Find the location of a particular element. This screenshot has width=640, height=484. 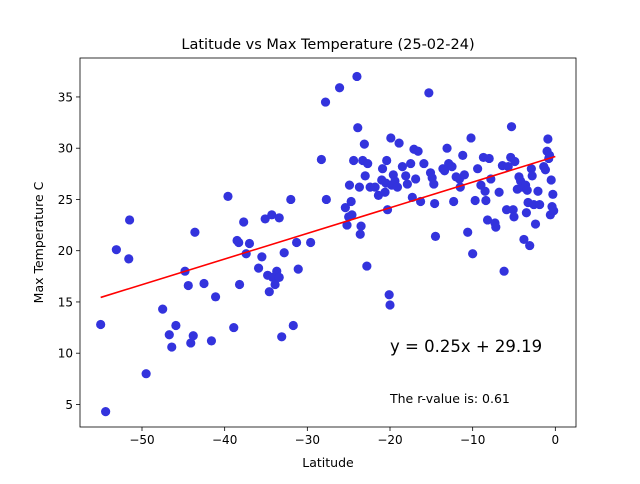

y-tick-label: 35 is located at coordinates (65, 97).